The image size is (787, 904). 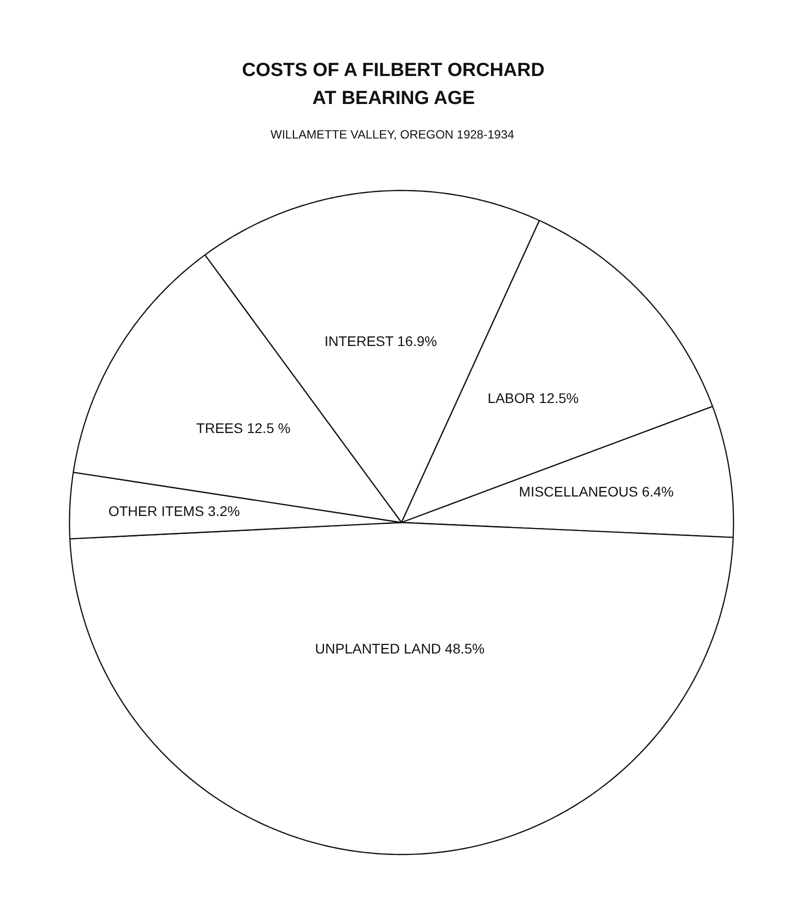 What do you see at coordinates (381, 340) in the screenshot?
I see `slice-label: INTEREST 16.9%` at bounding box center [381, 340].